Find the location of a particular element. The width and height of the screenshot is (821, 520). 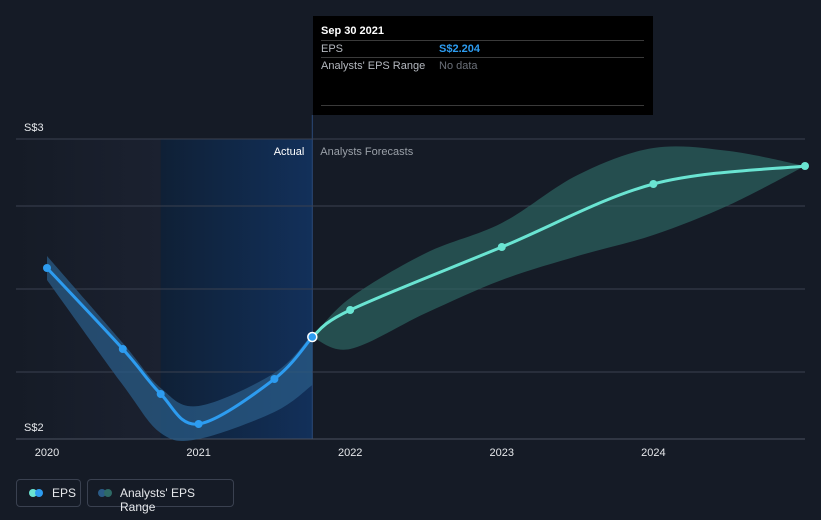

legend-item-eps: EPS is located at coordinates (48, 493).